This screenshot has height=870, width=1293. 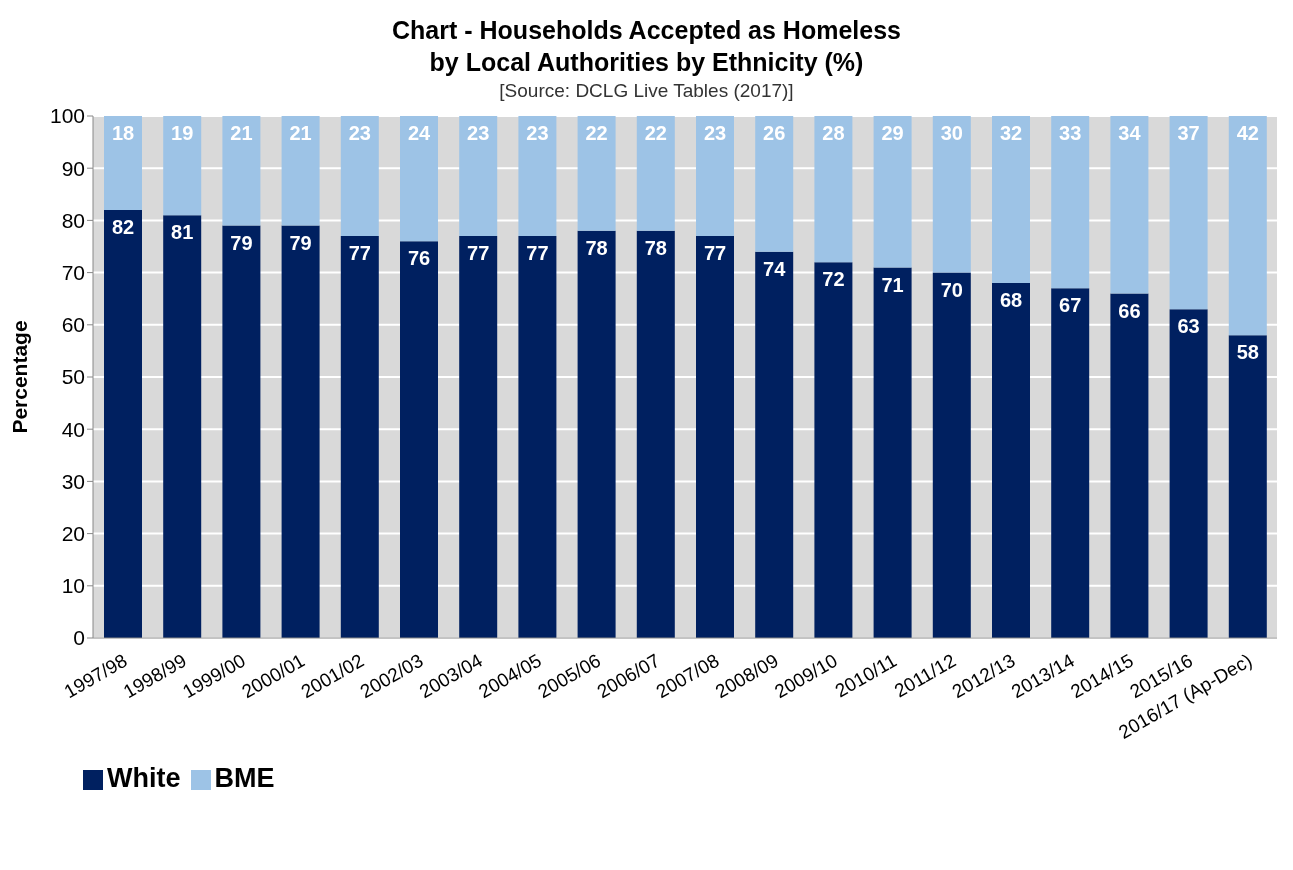 I want to click on data-label: 33, so click(x=1070, y=133).